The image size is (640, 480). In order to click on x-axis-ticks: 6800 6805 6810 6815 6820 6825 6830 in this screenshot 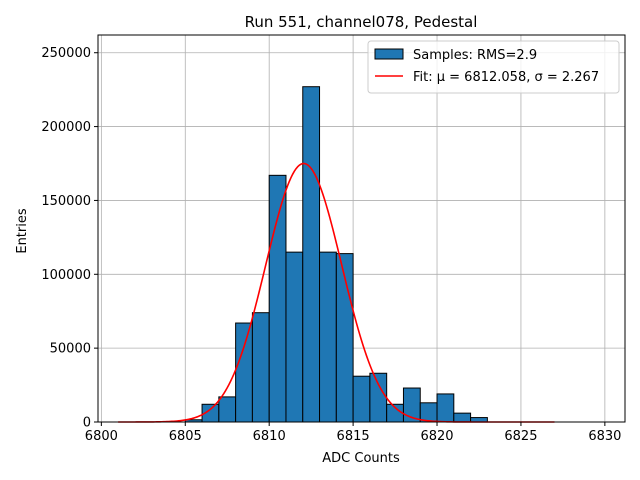, I will do `click(353, 433)`.